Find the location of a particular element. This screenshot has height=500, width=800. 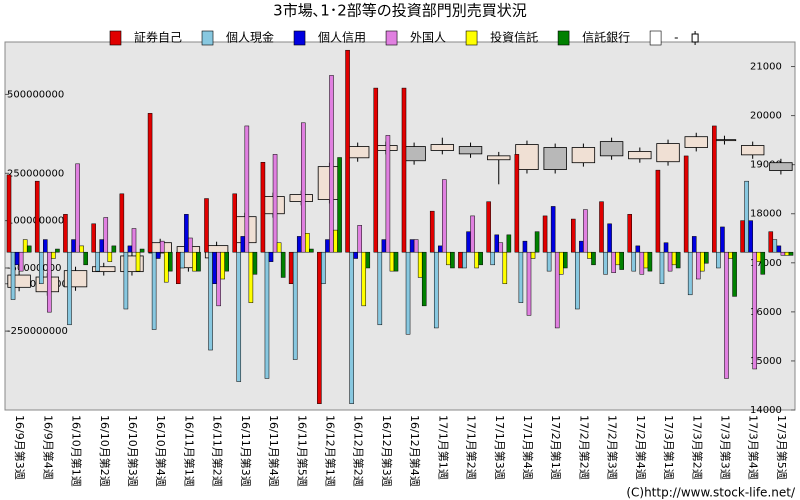

y-tick-label: 250000000 is located at coordinates (35, 173).